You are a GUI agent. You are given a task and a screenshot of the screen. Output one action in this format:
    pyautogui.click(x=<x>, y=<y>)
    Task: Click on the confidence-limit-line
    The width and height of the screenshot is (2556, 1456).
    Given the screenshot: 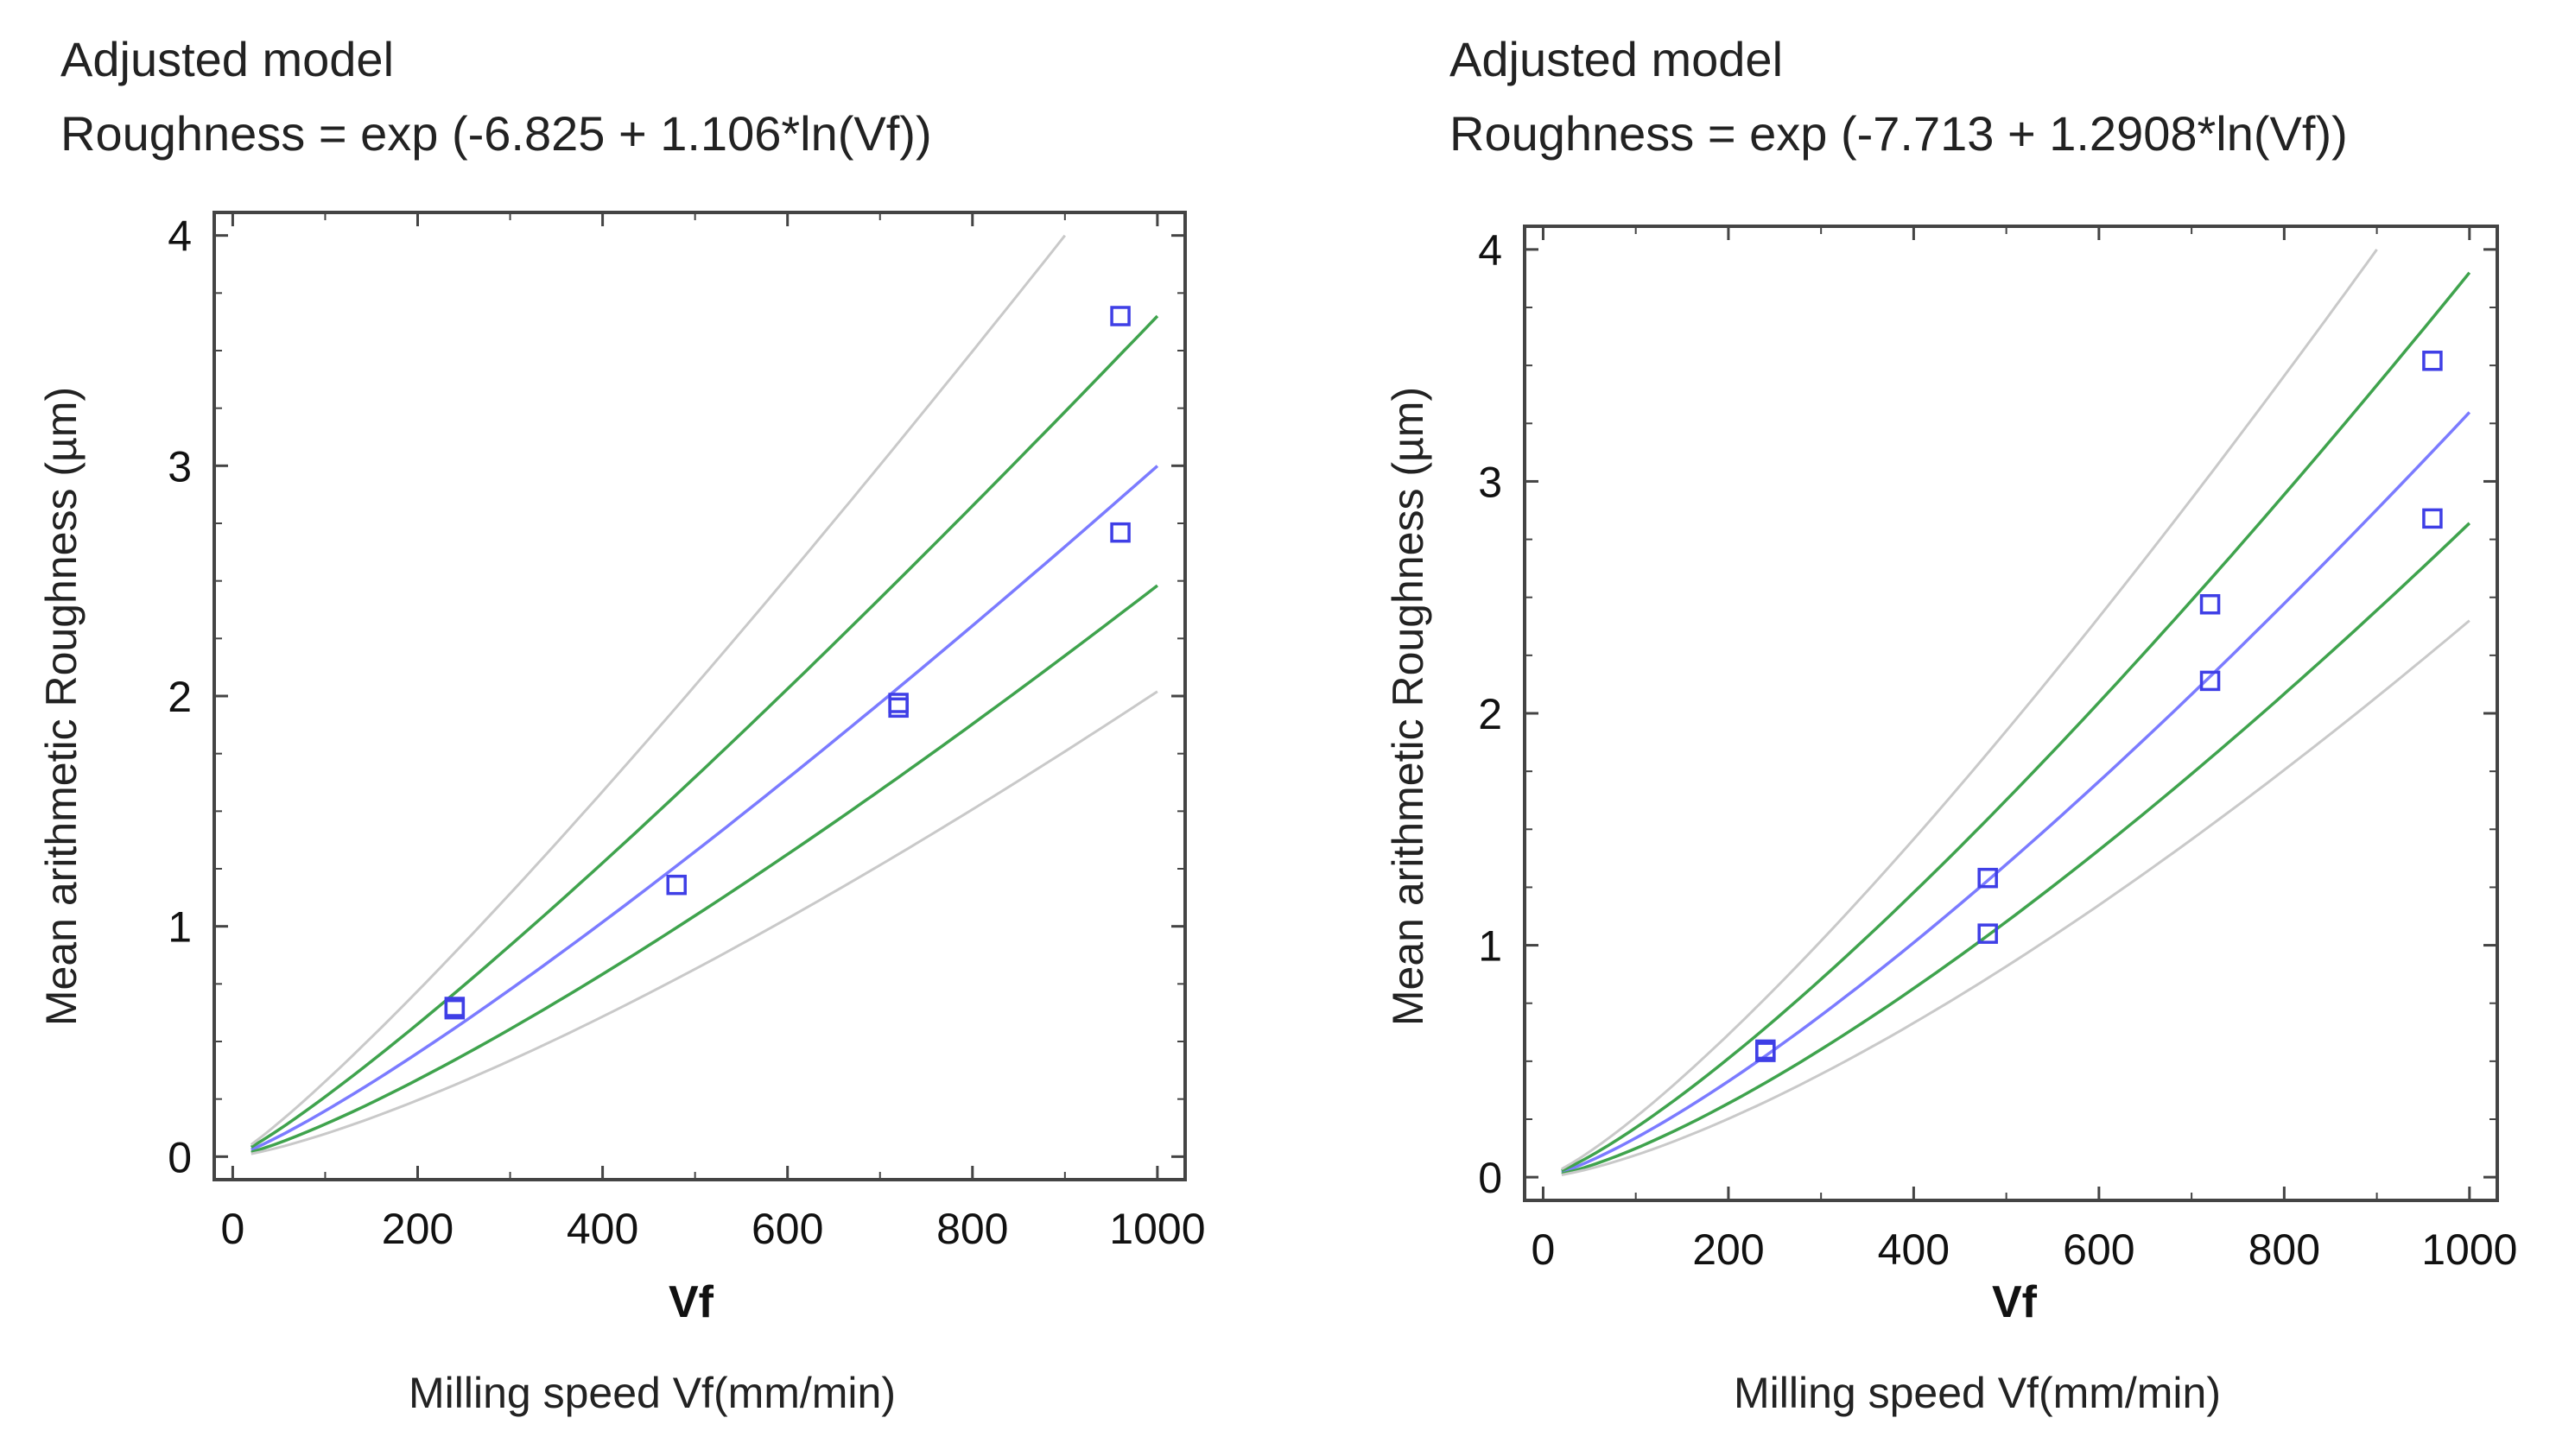 What is the action you would take?
    pyautogui.click(x=704, y=869)
    